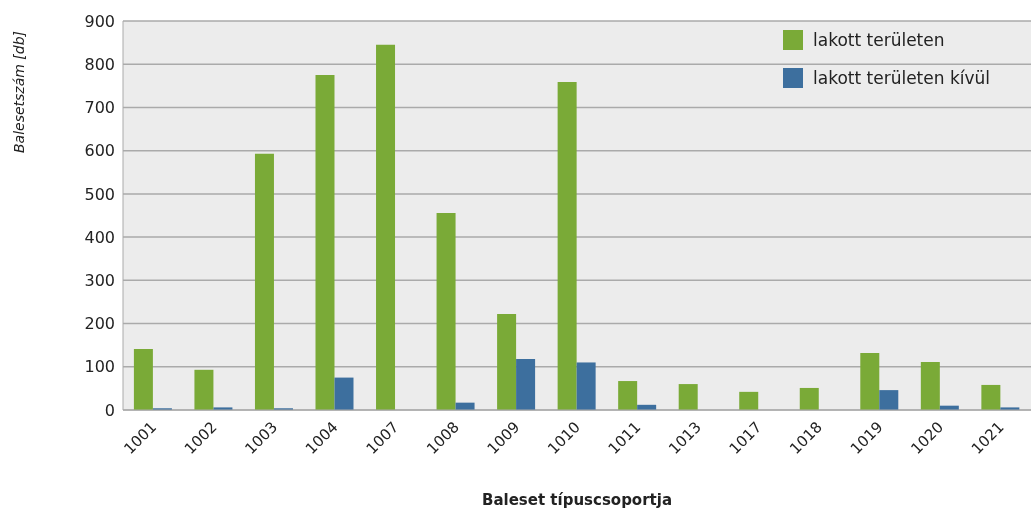 The height and width of the screenshot is (515, 1031). I want to click on y-tick-label: 800, so click(99, 64).